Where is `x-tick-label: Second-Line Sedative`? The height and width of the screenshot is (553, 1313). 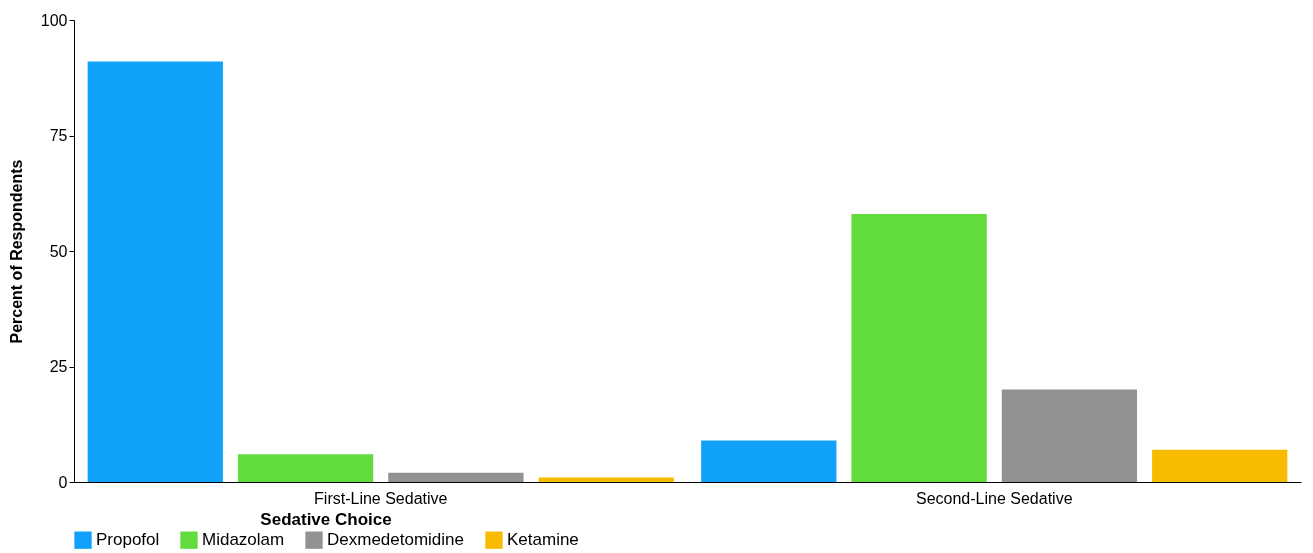
x-tick-label: Second-Line Sedative is located at coordinates (994, 498).